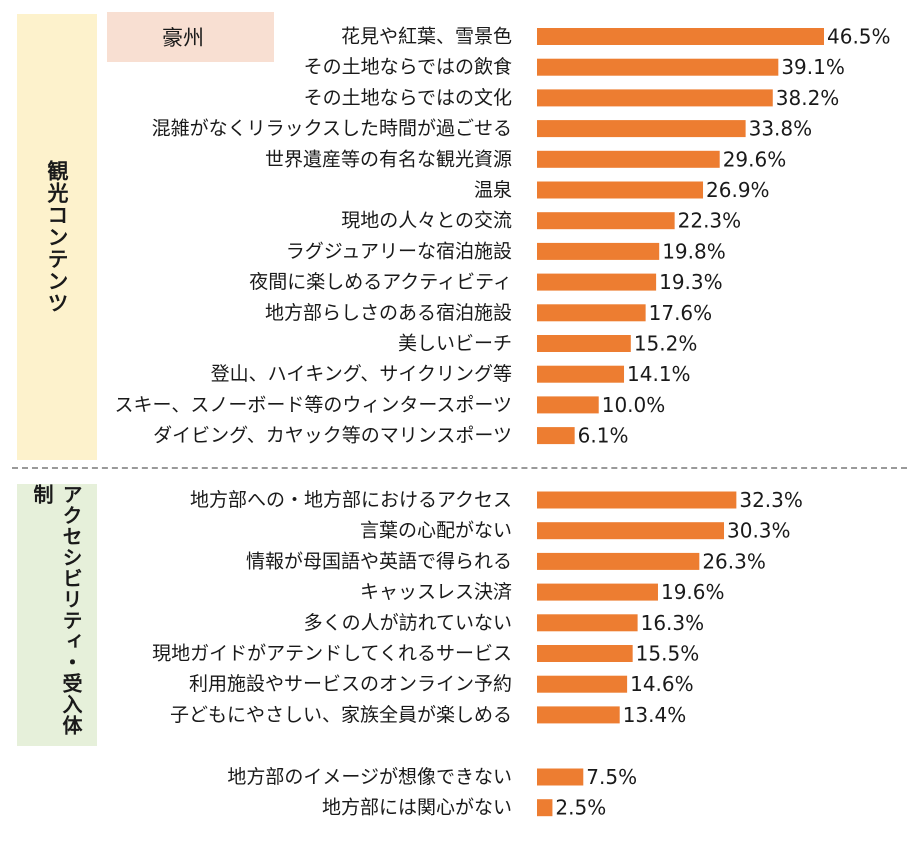  I want to click on value-label: 30.3%, so click(759, 531).